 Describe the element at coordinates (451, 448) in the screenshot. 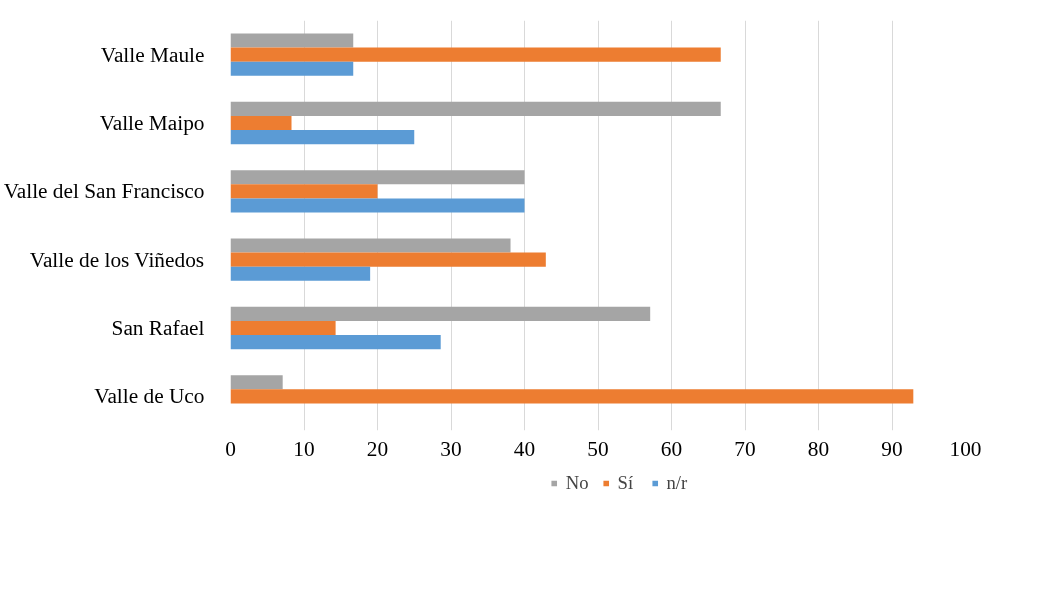

I see `x-tick-label: 30` at that location.